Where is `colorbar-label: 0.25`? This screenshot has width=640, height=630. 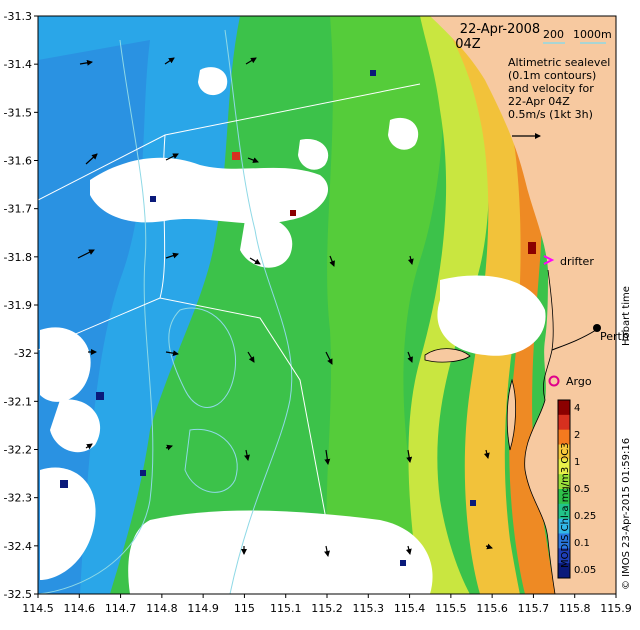 colorbar-label: 0.25 is located at coordinates (585, 516).